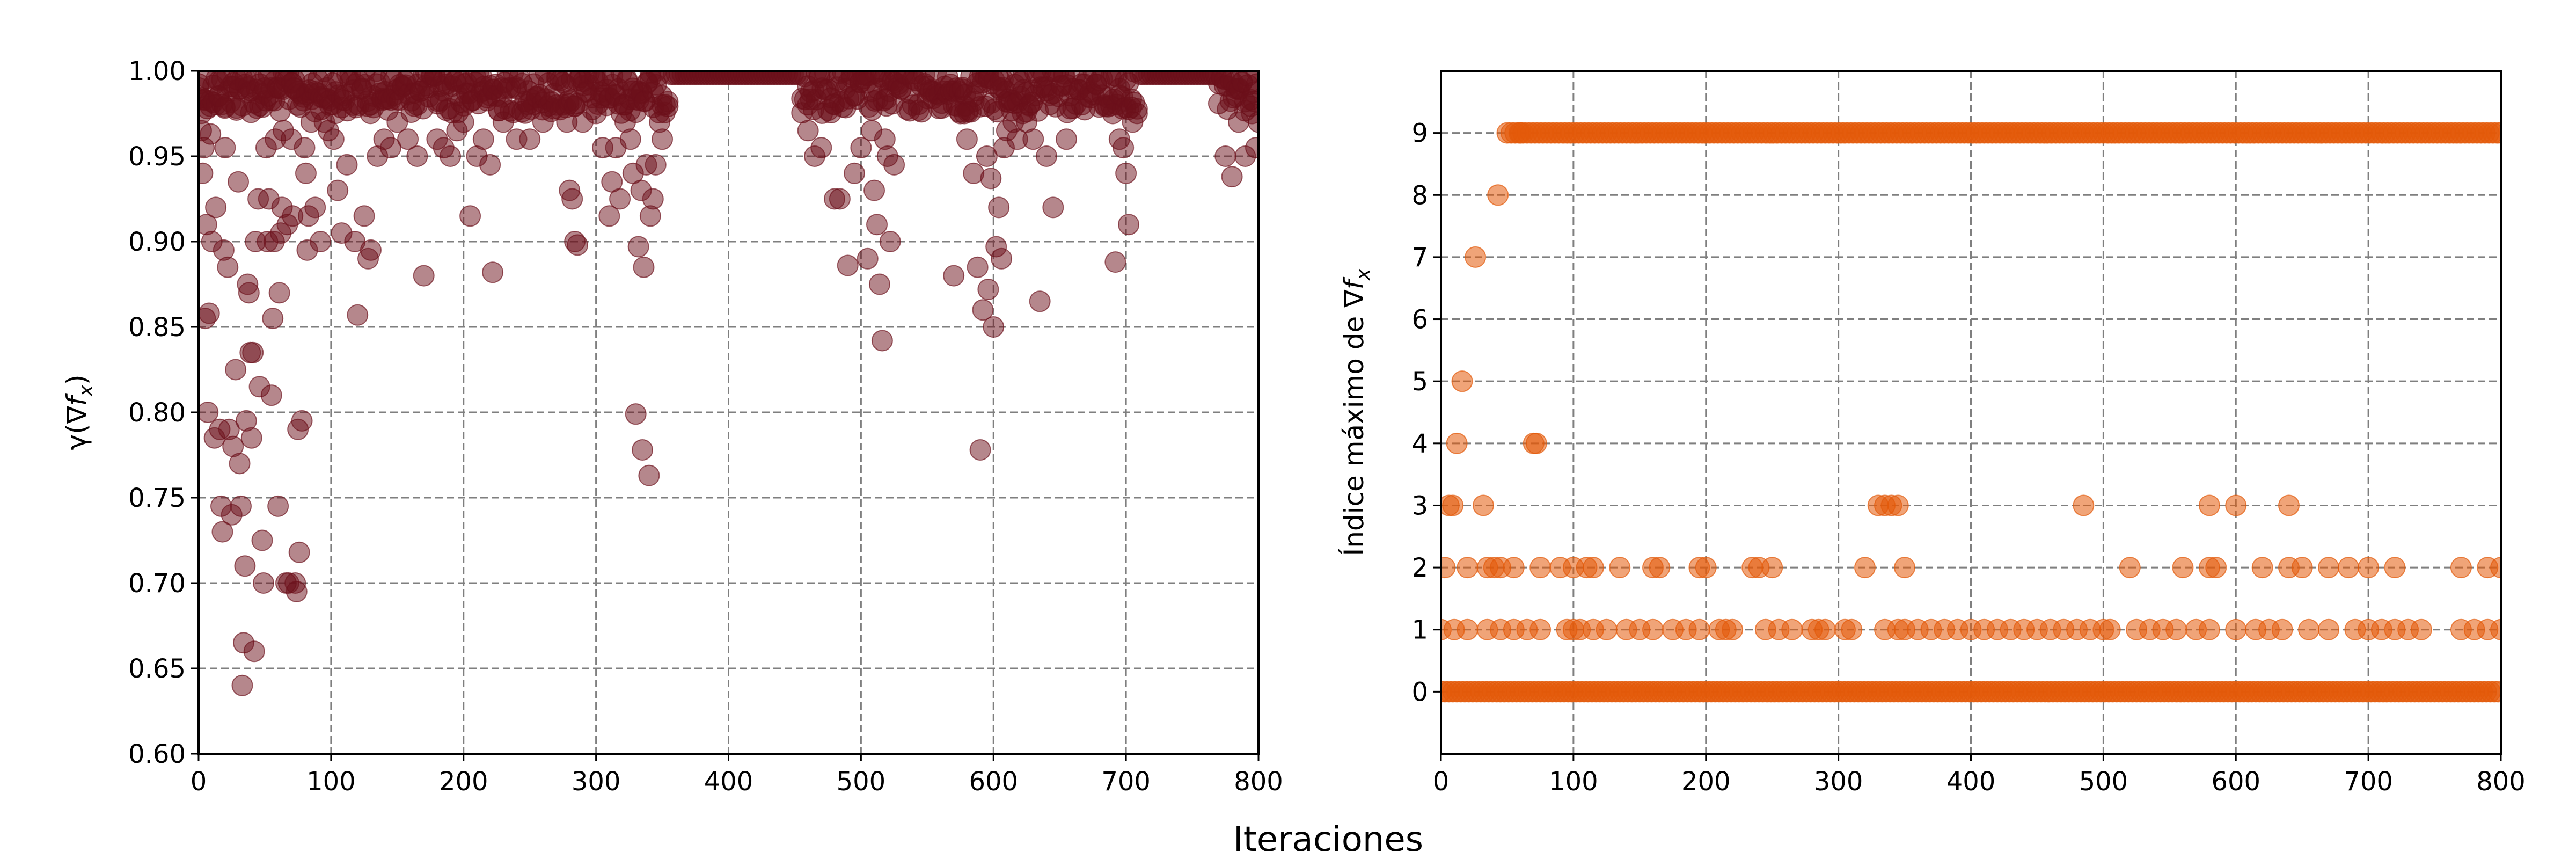 The height and width of the screenshot is (859, 2576). I want to click on y-axis-label: Índice máximo de ∇fx, so click(1356, 412).